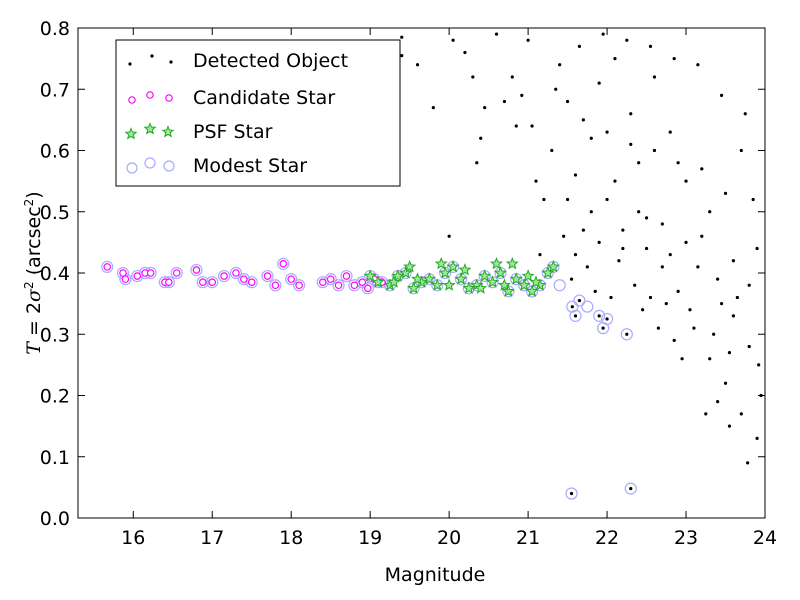 This screenshot has width=800, height=600. What do you see at coordinates (528, 538) in the screenshot?
I see `x-tick-label-21: 21` at bounding box center [528, 538].